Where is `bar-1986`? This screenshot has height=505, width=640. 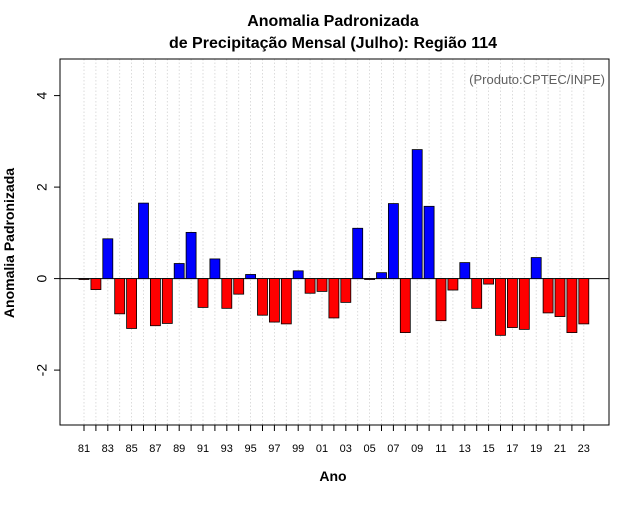 bar-1986 is located at coordinates (143, 241).